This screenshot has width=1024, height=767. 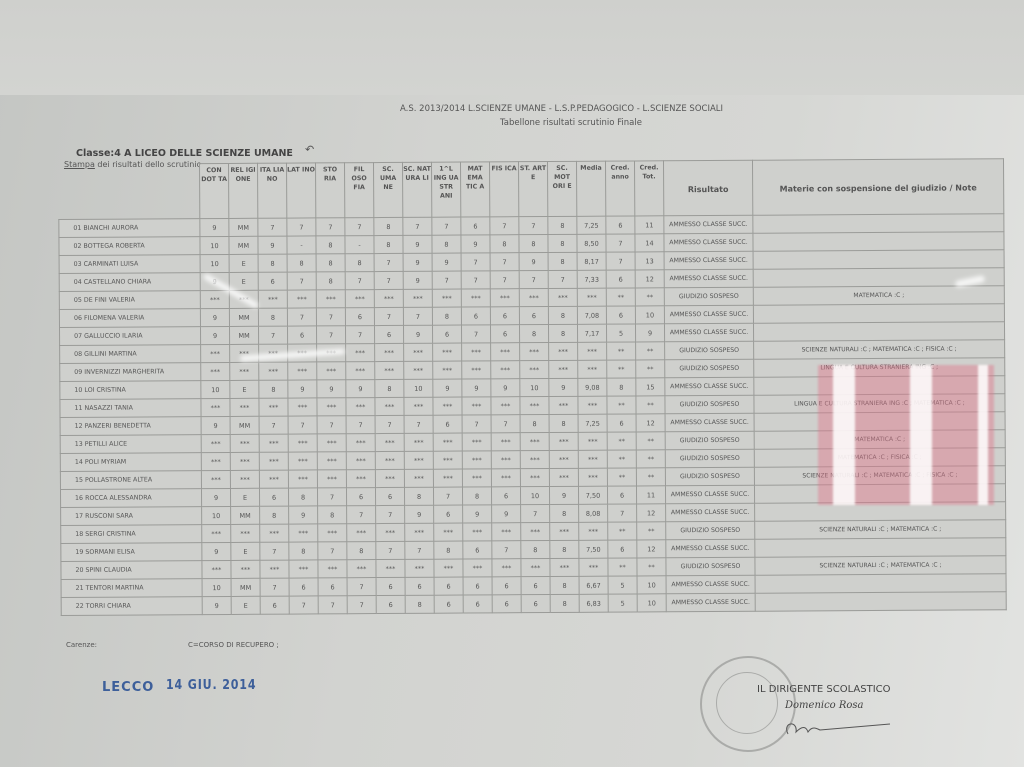 What do you see at coordinates (132, 588) in the screenshot?
I see `student-name: 21 TENTORI MARTINA` at bounding box center [132, 588].